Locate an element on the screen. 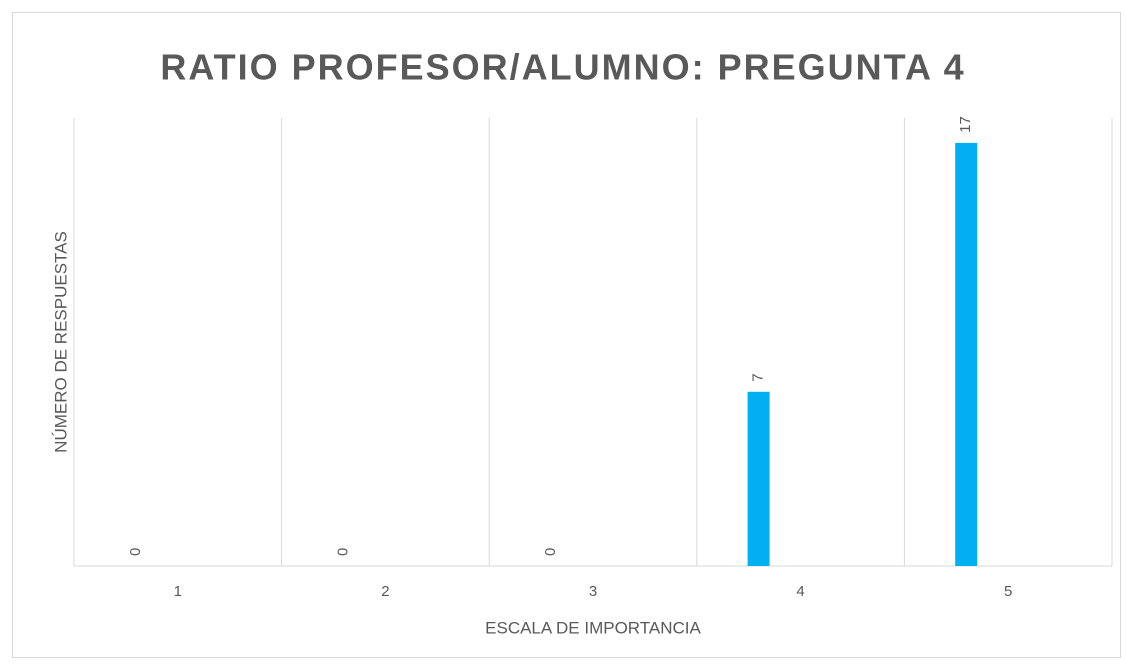 The width and height of the screenshot is (1126, 666). x-tick-label: 3 is located at coordinates (593, 591).